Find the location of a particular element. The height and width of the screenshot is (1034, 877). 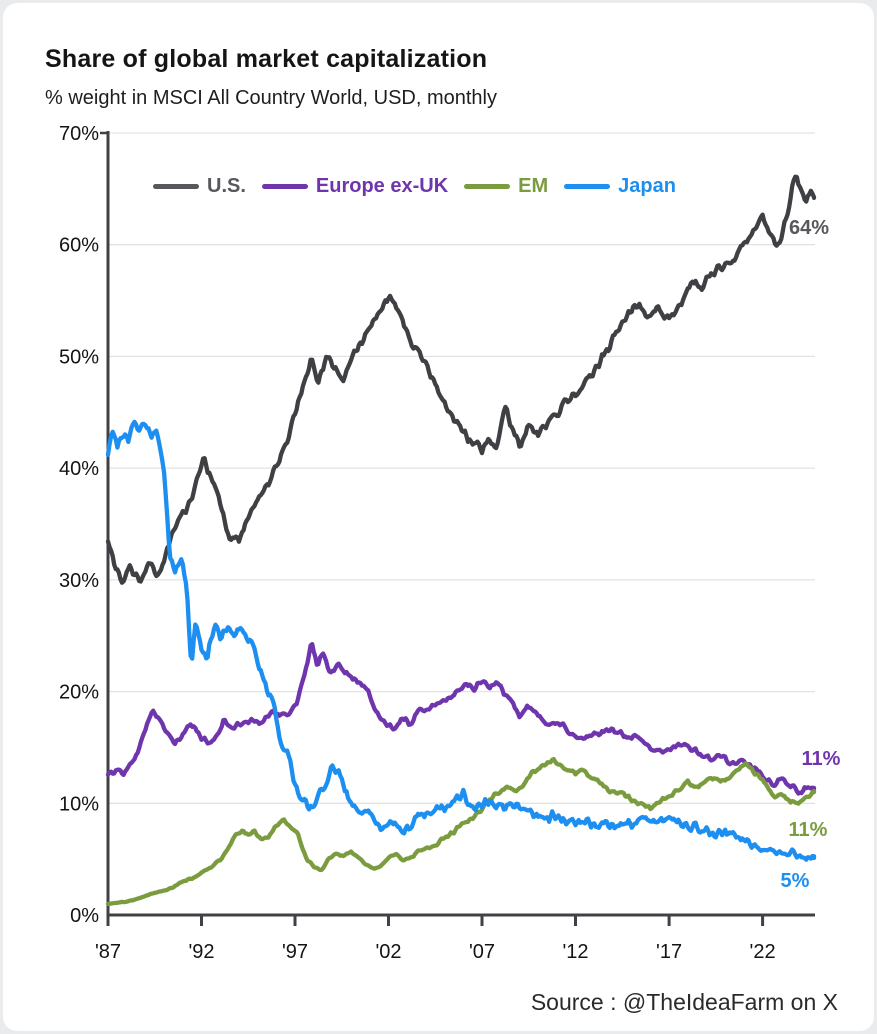

legend-item-europe-ex-uk: Europe ex-UK is located at coordinates (355, 186).